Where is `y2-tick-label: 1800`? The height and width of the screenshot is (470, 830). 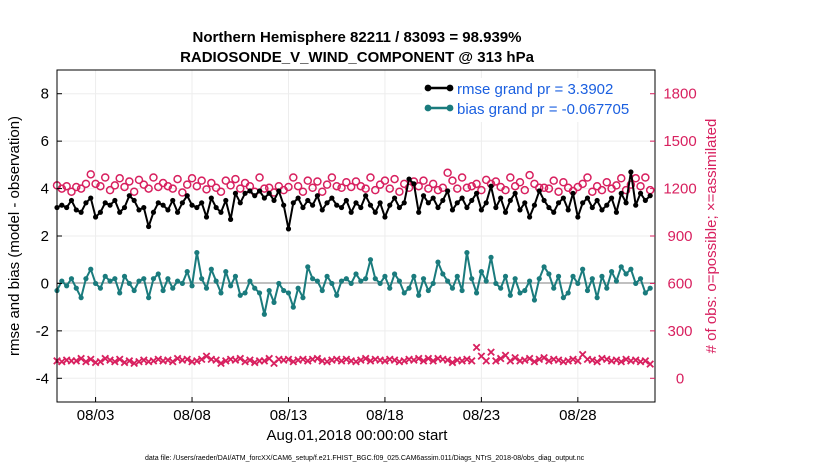
y2-tick-label: 1800 is located at coordinates (679, 94).